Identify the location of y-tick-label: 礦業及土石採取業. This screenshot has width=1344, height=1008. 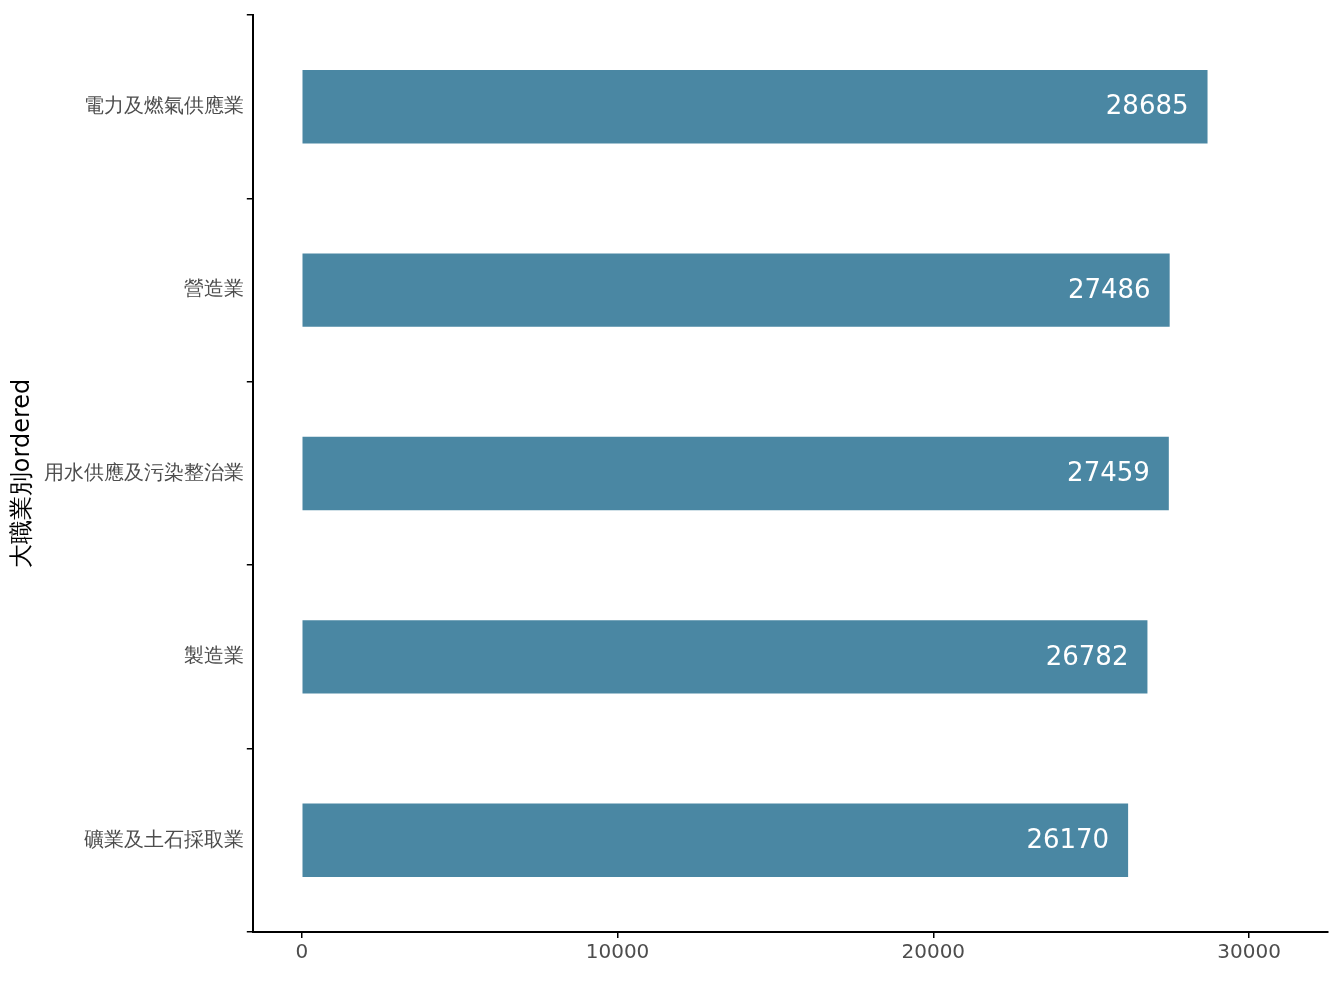
(163, 838).